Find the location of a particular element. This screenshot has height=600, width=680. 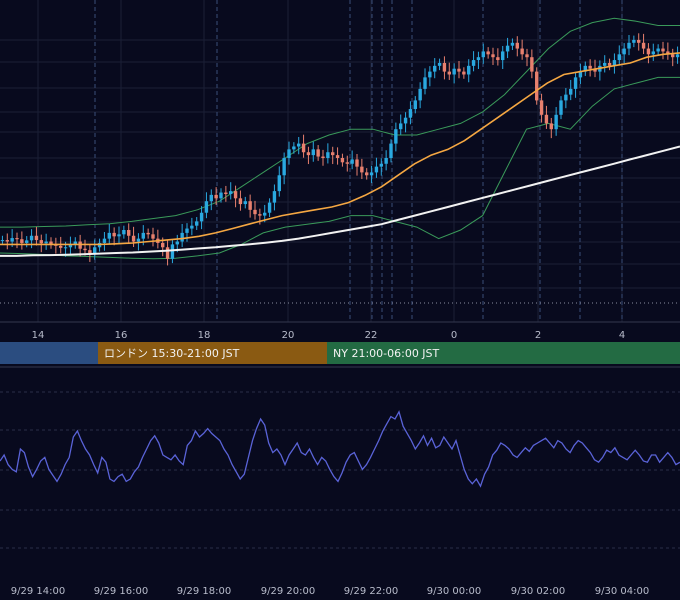

price-x-tick-label: 4 is located at coordinates (622, 335).